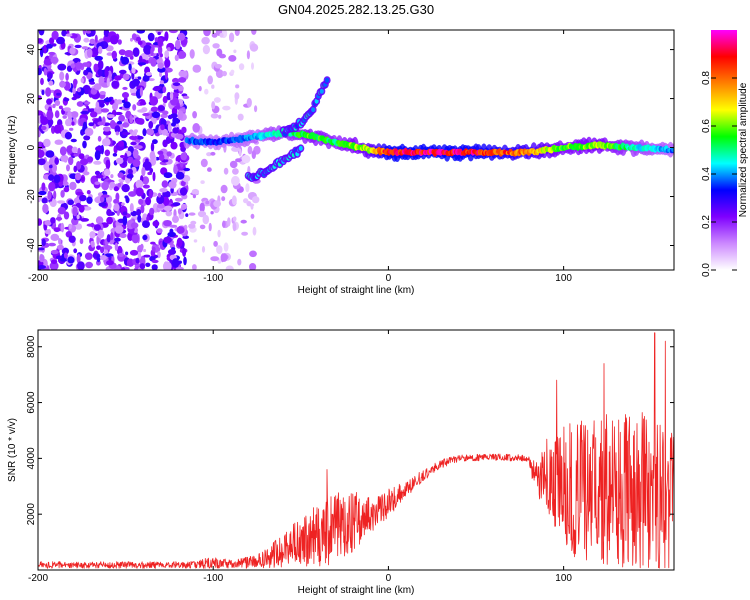  I want to click on colorbar-ticks: 0.0 0.2 0.4 0.6 0.8, so click(719, 174).